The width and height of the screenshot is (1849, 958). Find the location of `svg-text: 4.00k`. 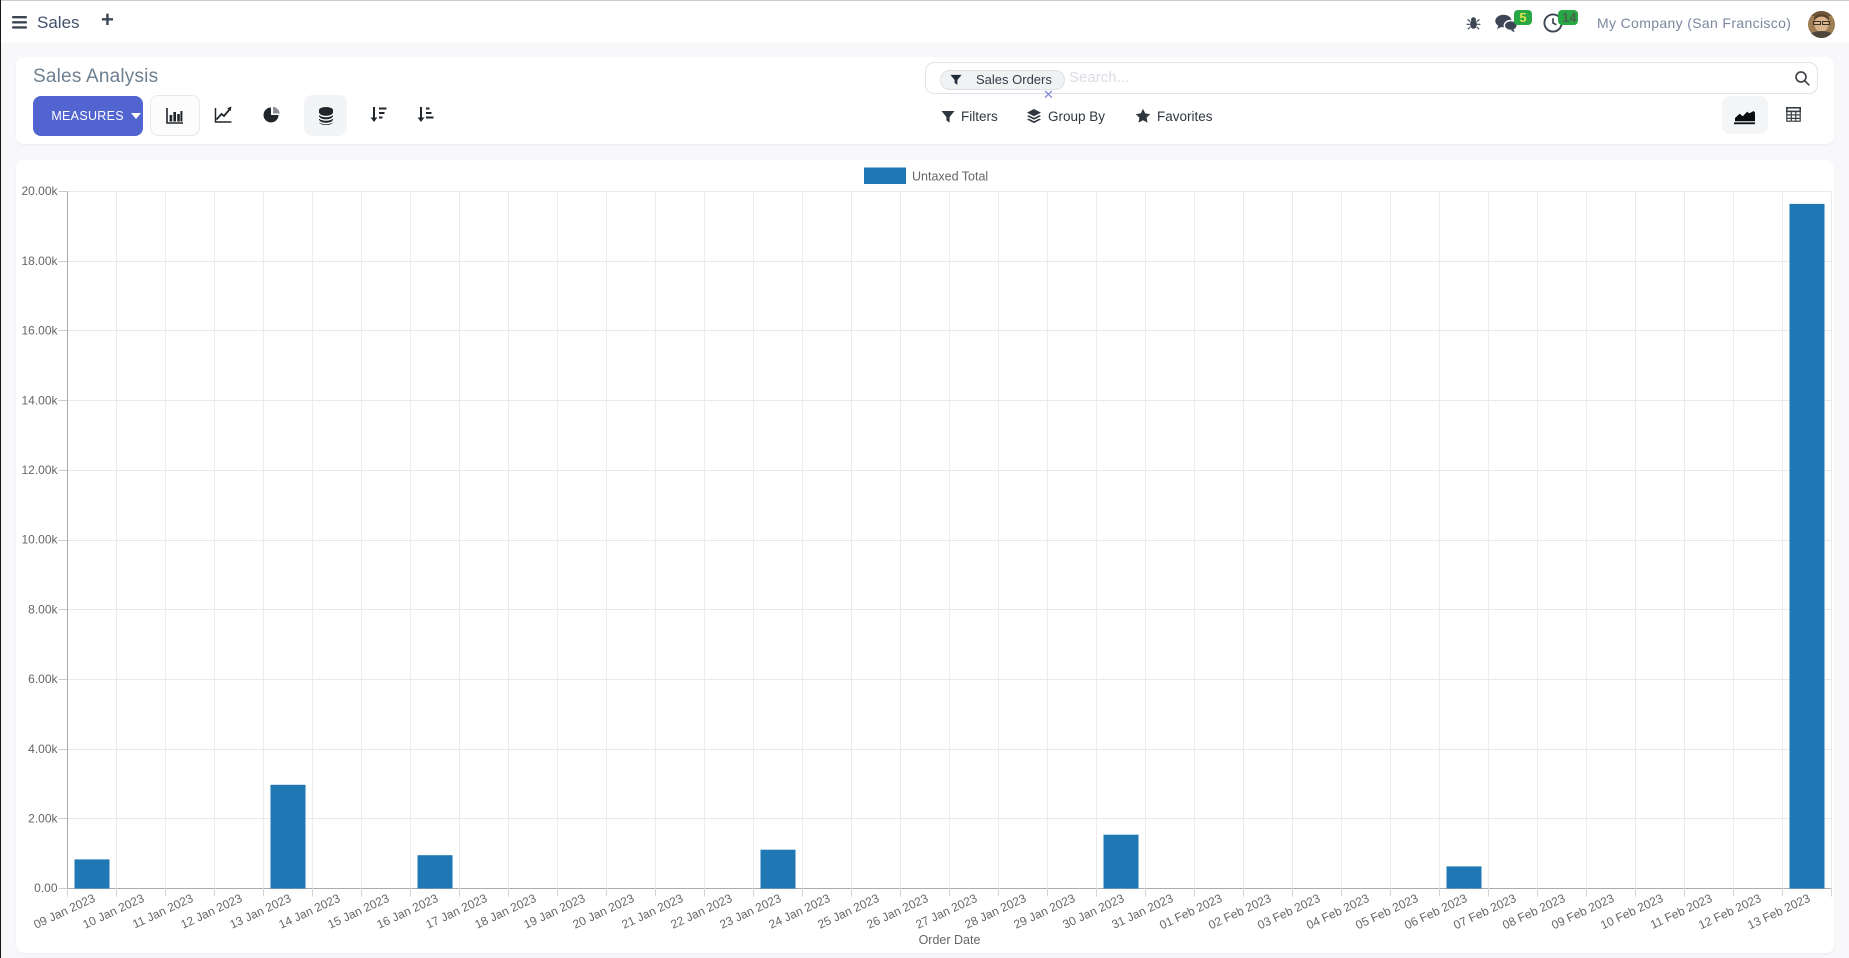

svg-text: 4.00k is located at coordinates (43, 749).